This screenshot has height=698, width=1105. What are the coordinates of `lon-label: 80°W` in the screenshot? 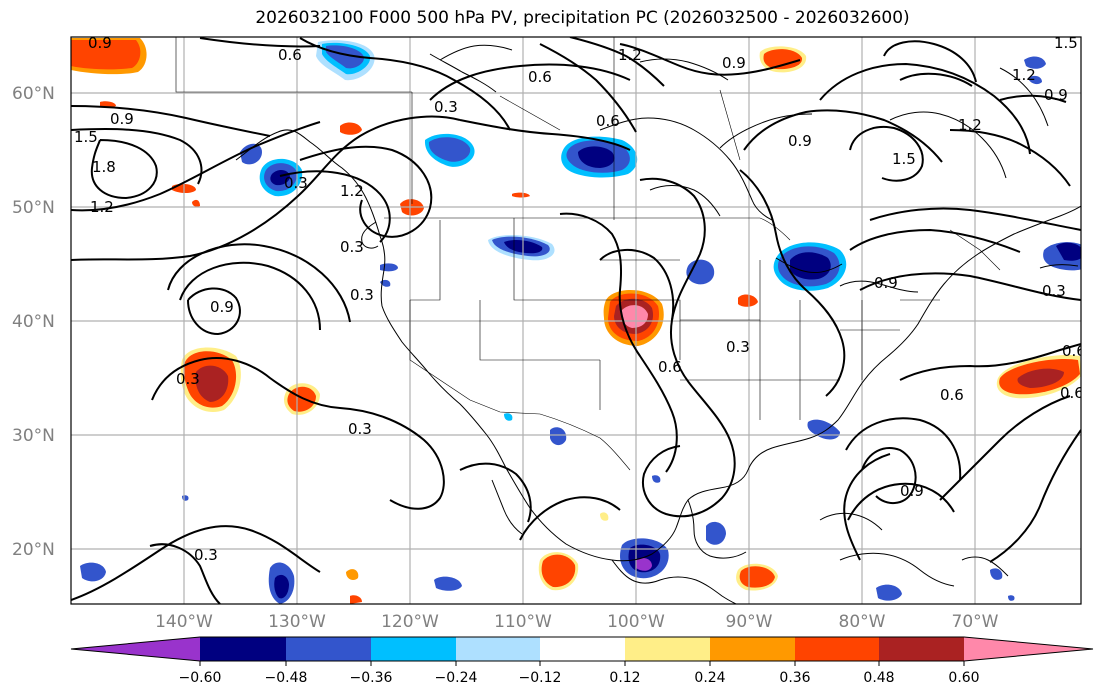 It's located at (862, 622).